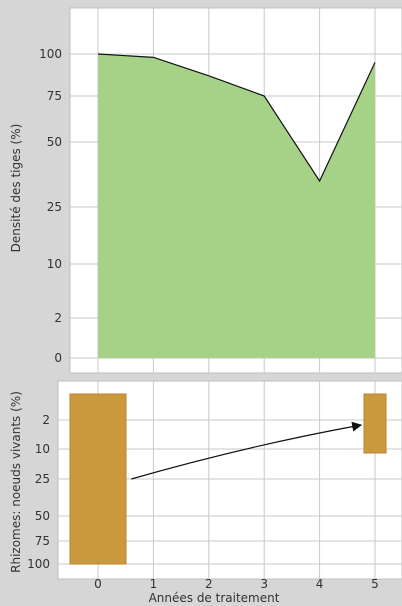  Describe the element at coordinates (16, 482) in the screenshot. I see `bottom-y-axis-label: Rhizomes: noeuds vivants (%)` at that location.